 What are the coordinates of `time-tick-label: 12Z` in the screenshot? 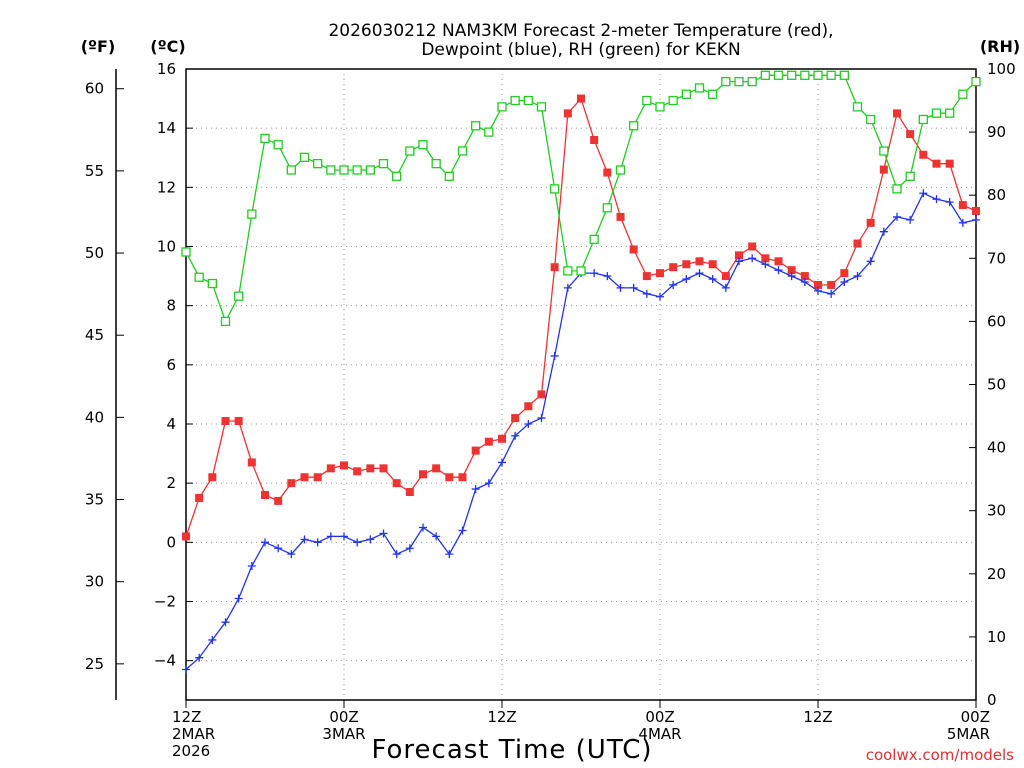 It's located at (186, 717).